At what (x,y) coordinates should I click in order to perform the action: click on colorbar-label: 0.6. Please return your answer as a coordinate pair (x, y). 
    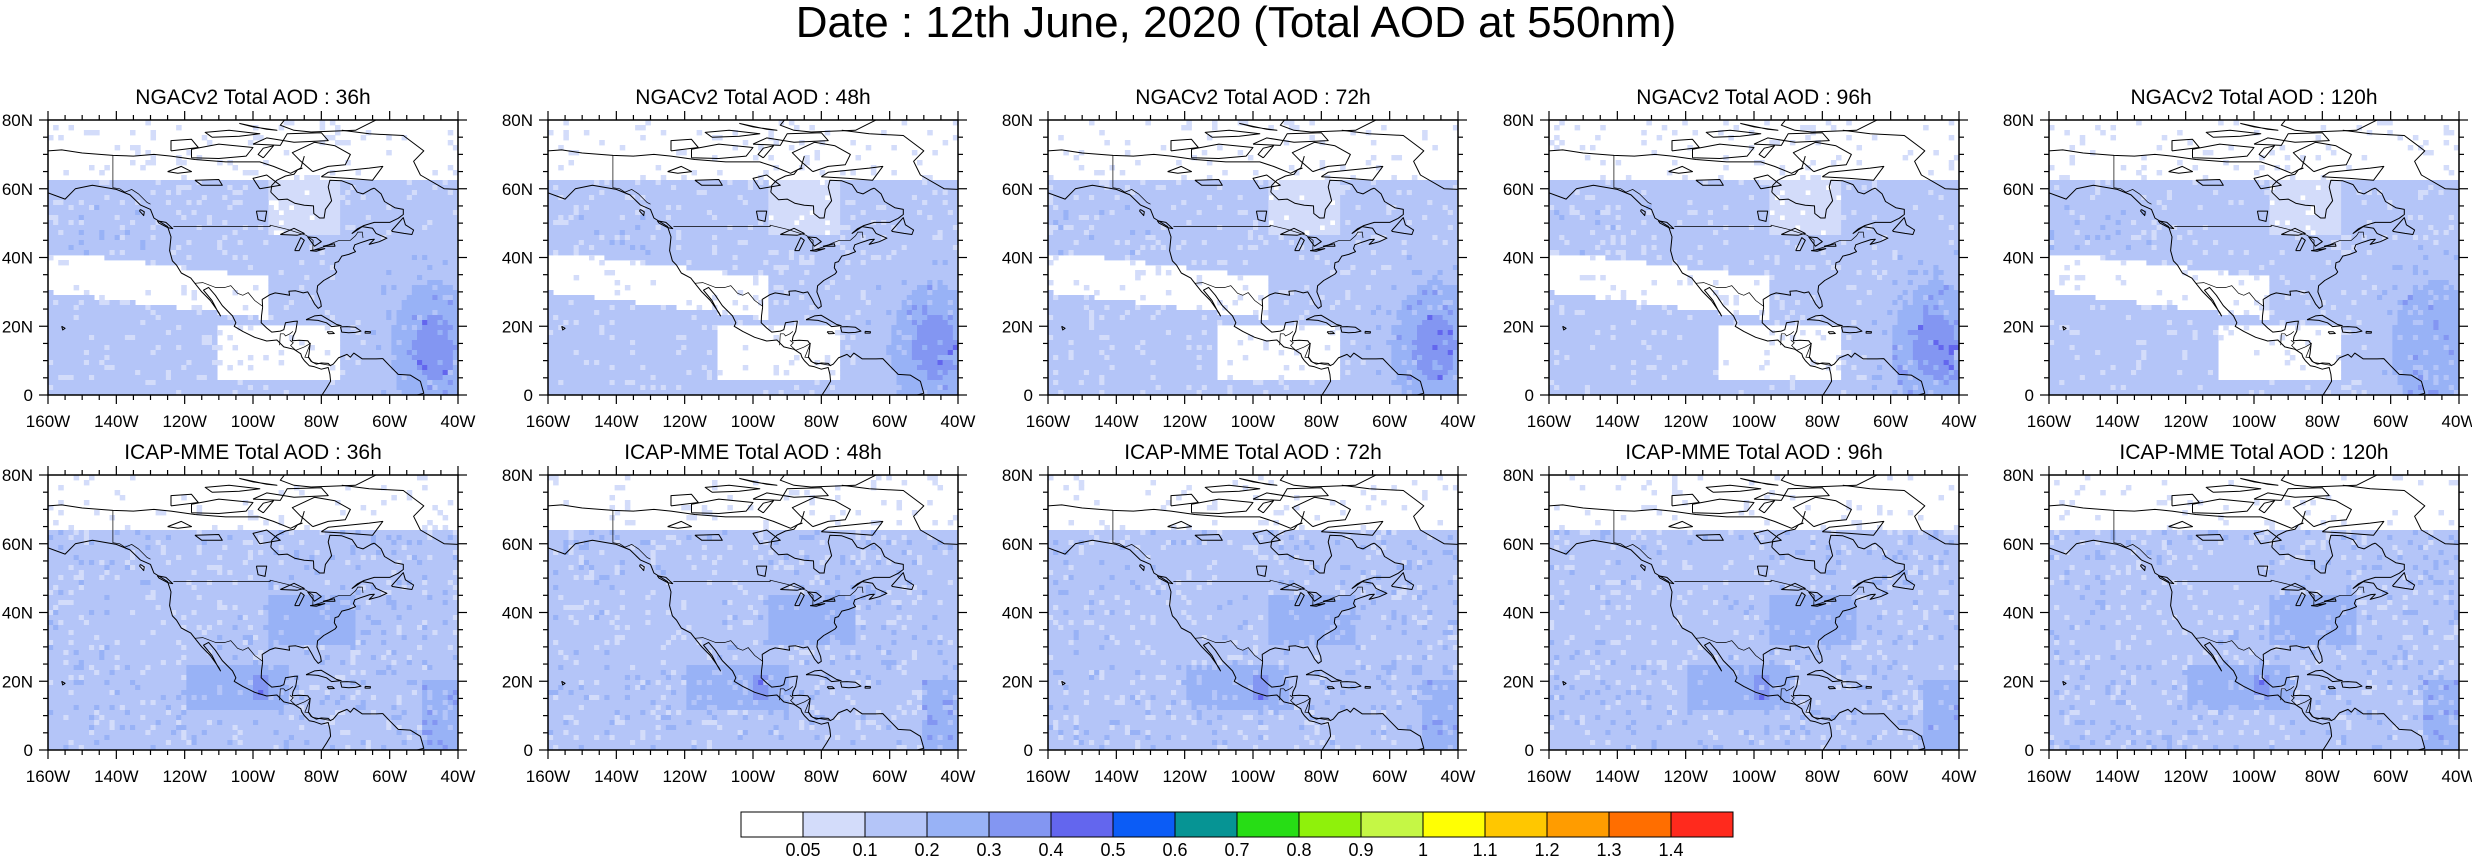
    Looking at the image, I should click on (1174, 850).